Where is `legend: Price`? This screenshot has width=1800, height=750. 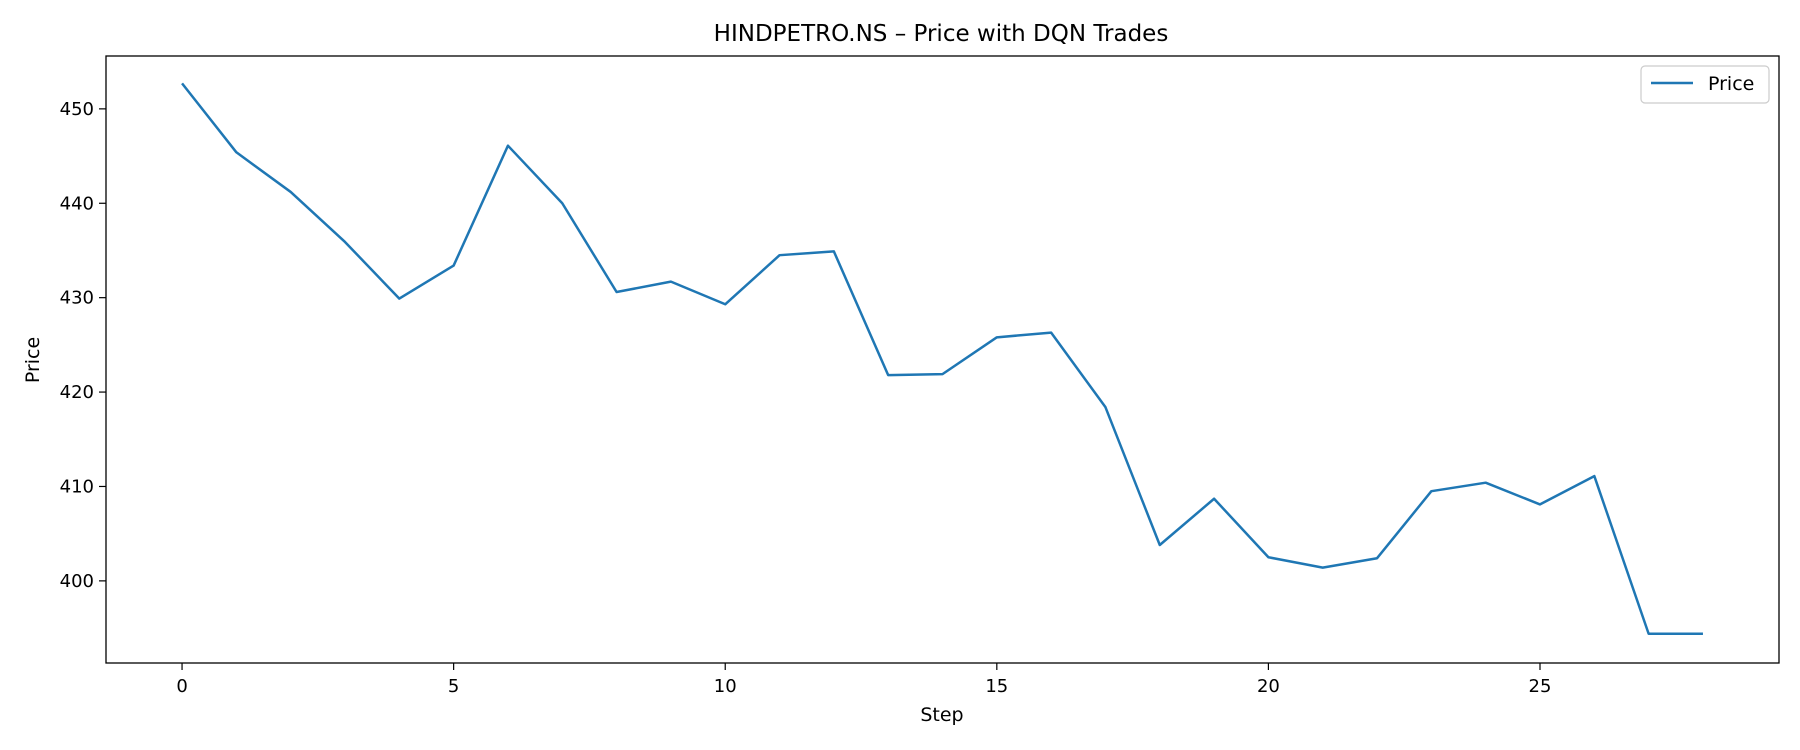
legend: Price is located at coordinates (1705, 84).